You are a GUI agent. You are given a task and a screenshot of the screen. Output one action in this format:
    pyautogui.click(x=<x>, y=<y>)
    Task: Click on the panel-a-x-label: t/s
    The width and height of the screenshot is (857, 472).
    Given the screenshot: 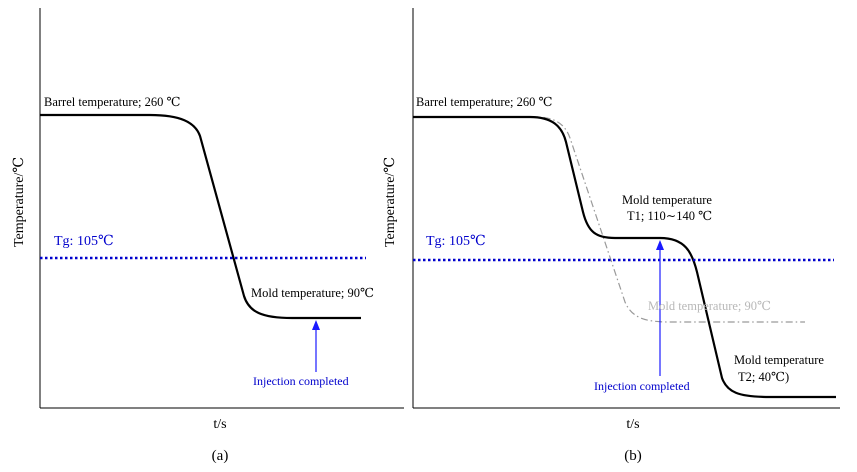 What is the action you would take?
    pyautogui.click(x=219, y=424)
    